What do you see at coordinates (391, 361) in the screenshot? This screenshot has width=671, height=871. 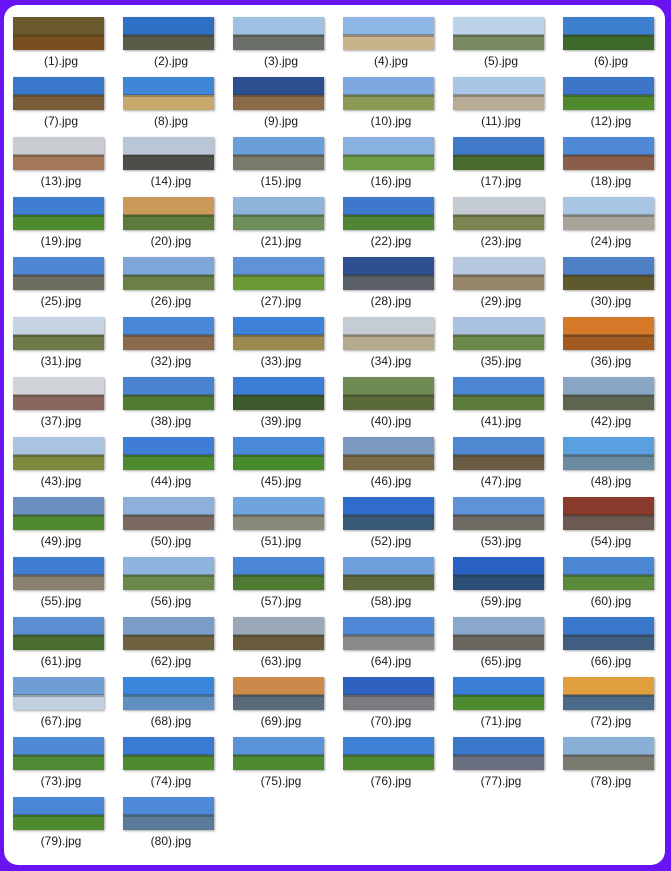 I see `file-name-label: (34).jpg` at bounding box center [391, 361].